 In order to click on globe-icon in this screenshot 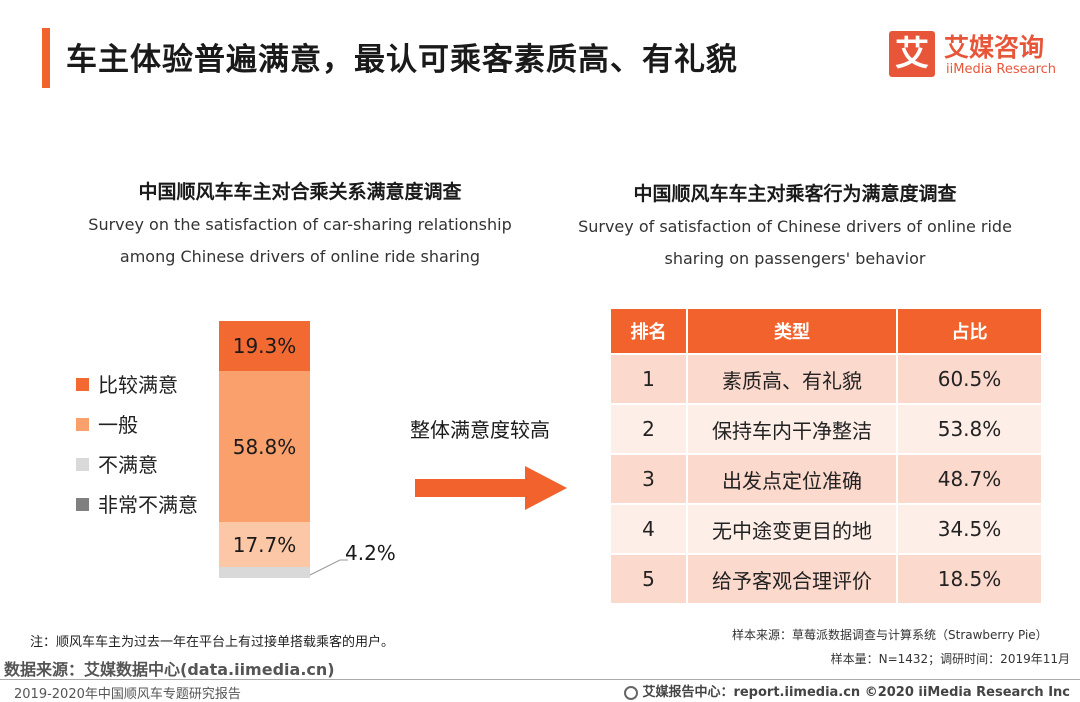, I will do `click(631, 692)`.